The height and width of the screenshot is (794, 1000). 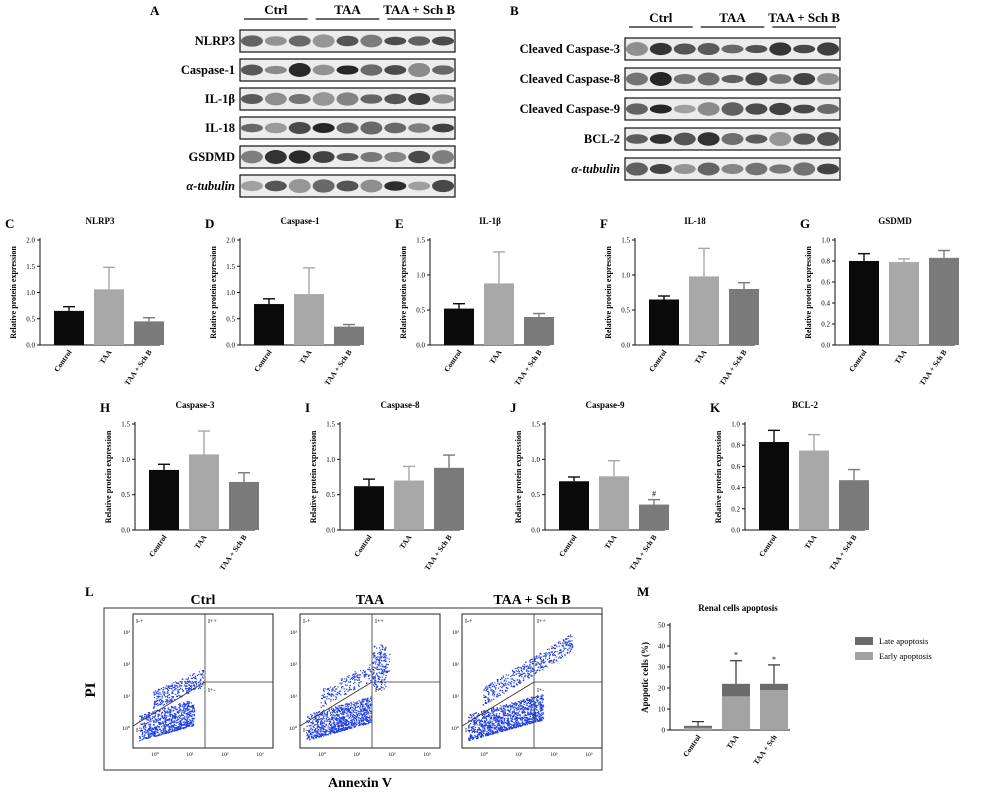 I want to click on x-tick-label: Control, so click(x=568, y=546).